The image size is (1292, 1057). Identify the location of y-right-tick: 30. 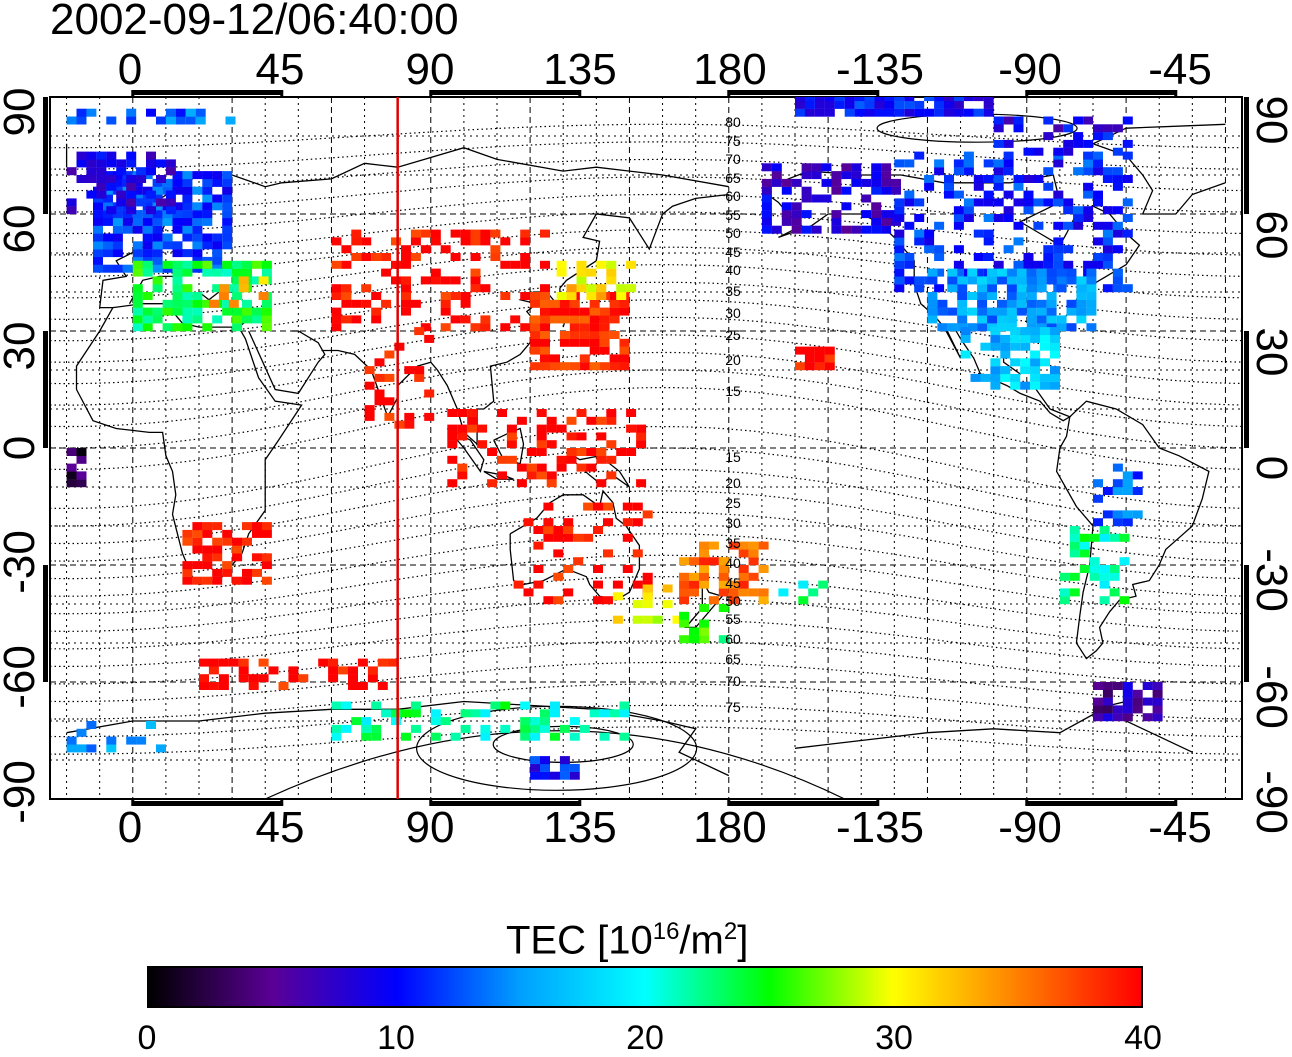
(1269, 352).